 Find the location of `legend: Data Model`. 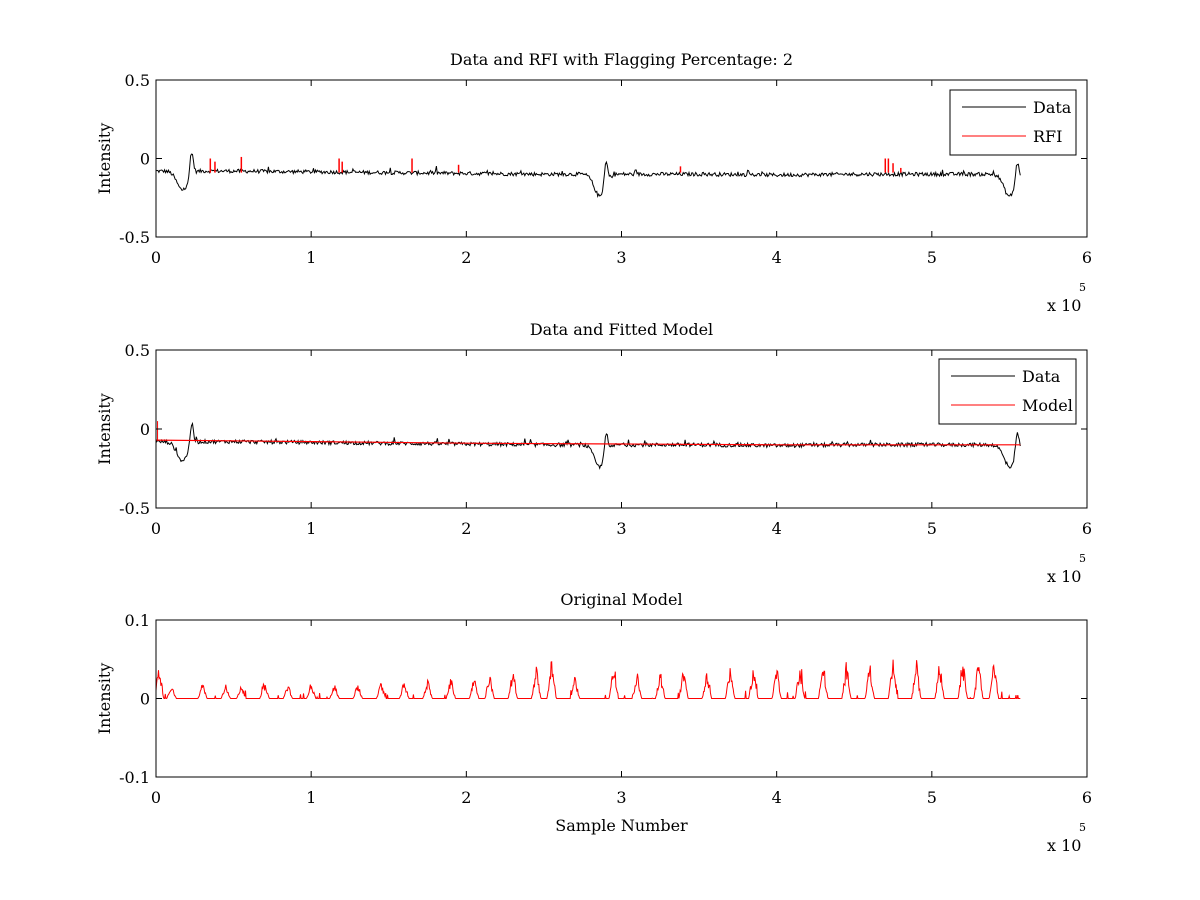

legend: Data Model is located at coordinates (1007, 391).